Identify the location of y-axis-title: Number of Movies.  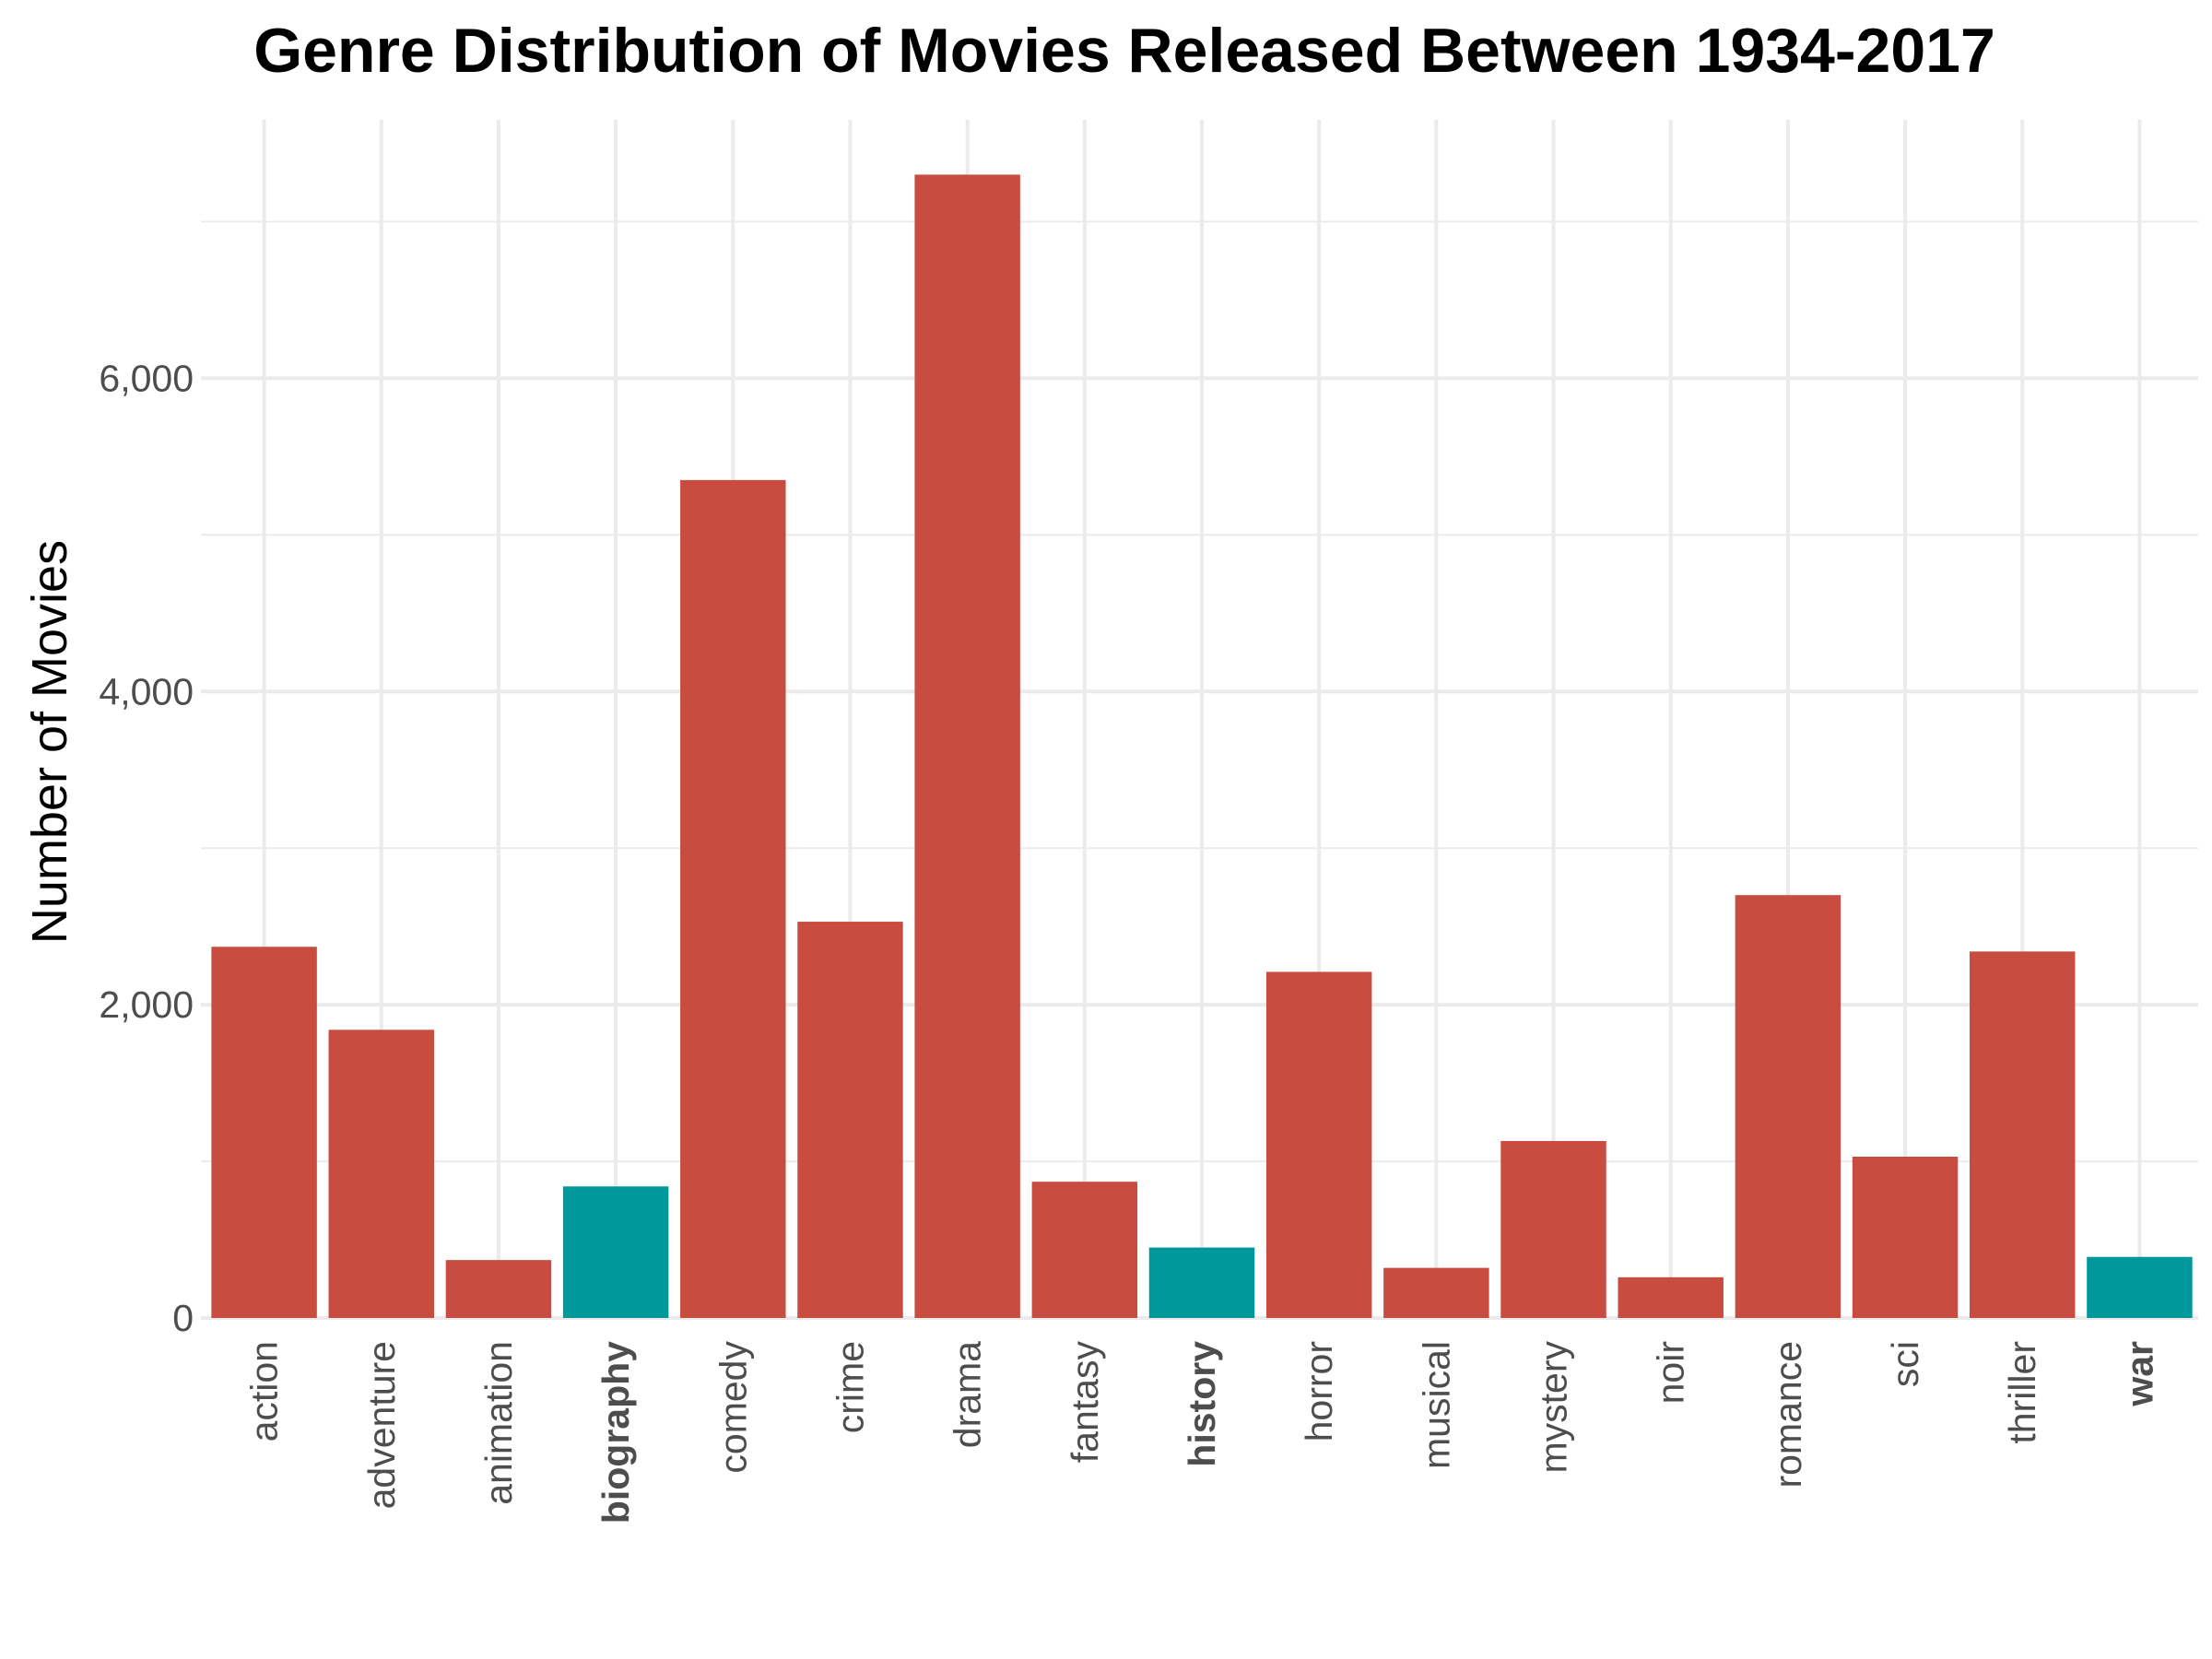
(49, 742).